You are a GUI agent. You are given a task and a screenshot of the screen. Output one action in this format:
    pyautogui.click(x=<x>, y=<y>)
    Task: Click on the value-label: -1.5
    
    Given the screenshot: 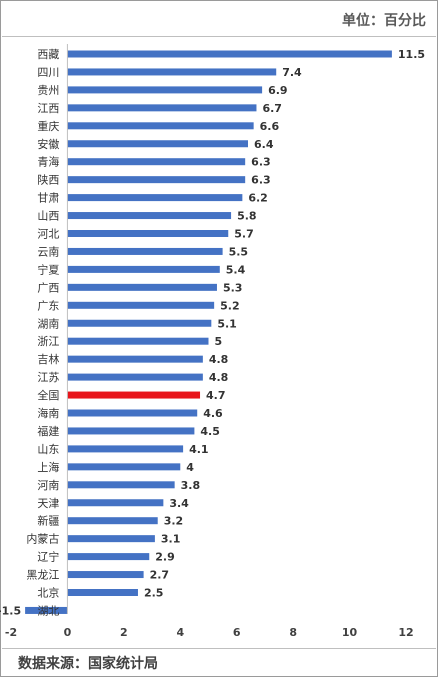 What is the action you would take?
    pyautogui.click(x=10, y=610)
    